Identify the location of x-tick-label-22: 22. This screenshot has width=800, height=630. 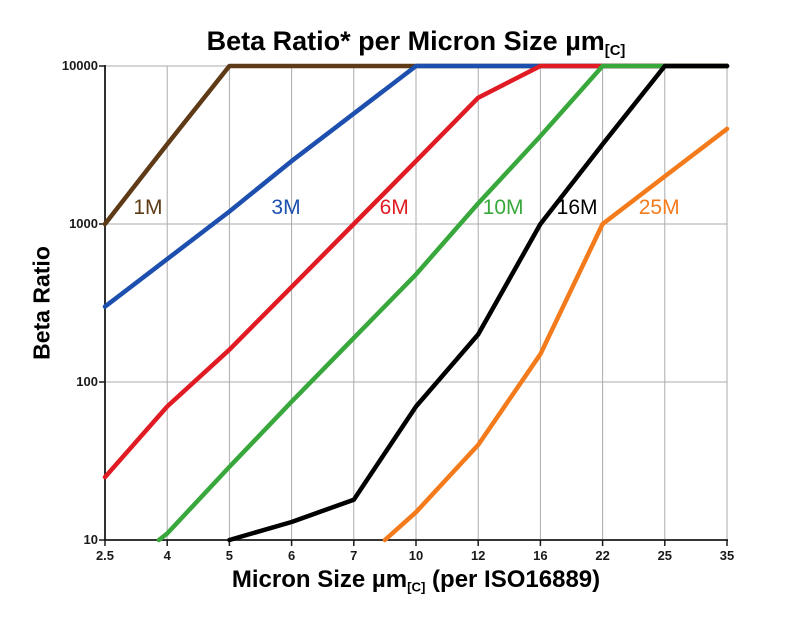
(602, 555).